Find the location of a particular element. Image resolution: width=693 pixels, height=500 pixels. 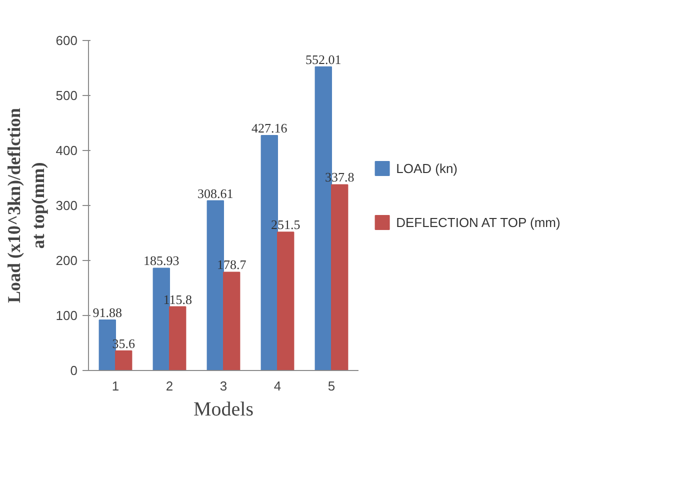

x-axis-title: Models is located at coordinates (224, 409).